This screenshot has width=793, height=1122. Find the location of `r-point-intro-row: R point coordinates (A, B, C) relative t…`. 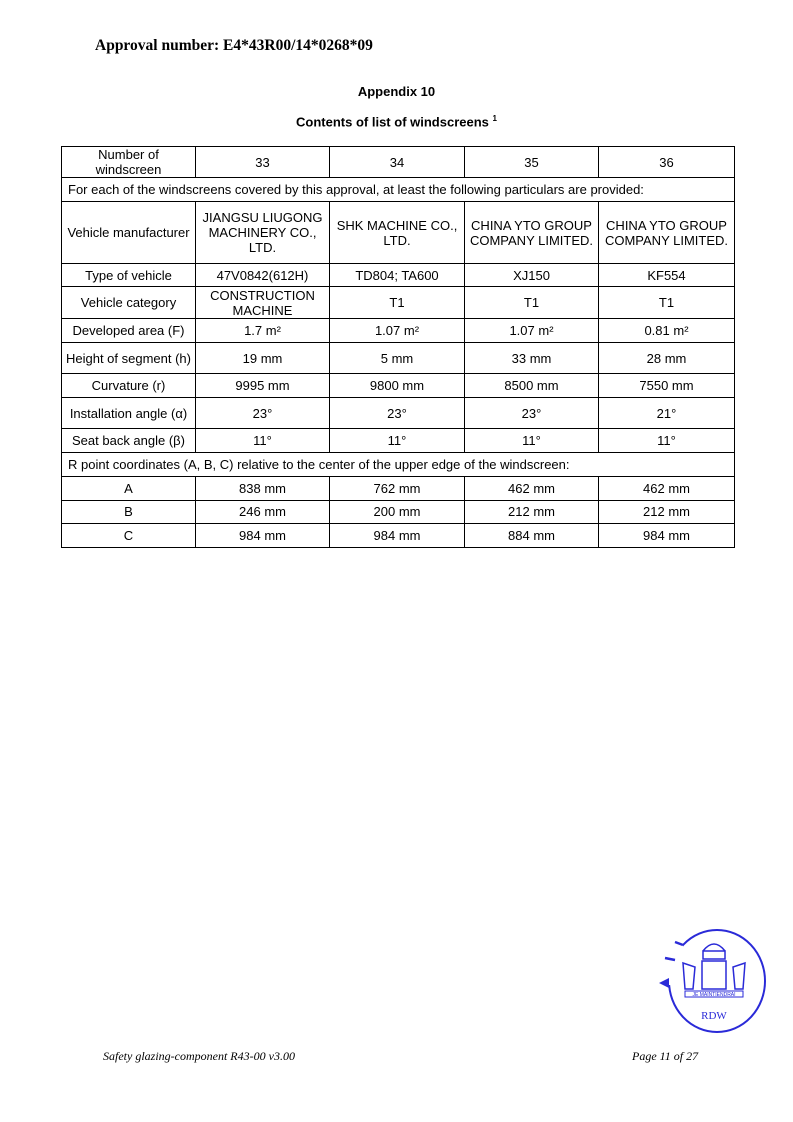

r-point-intro-row: R point coordinates (A, B, C) relative t… is located at coordinates (398, 464).